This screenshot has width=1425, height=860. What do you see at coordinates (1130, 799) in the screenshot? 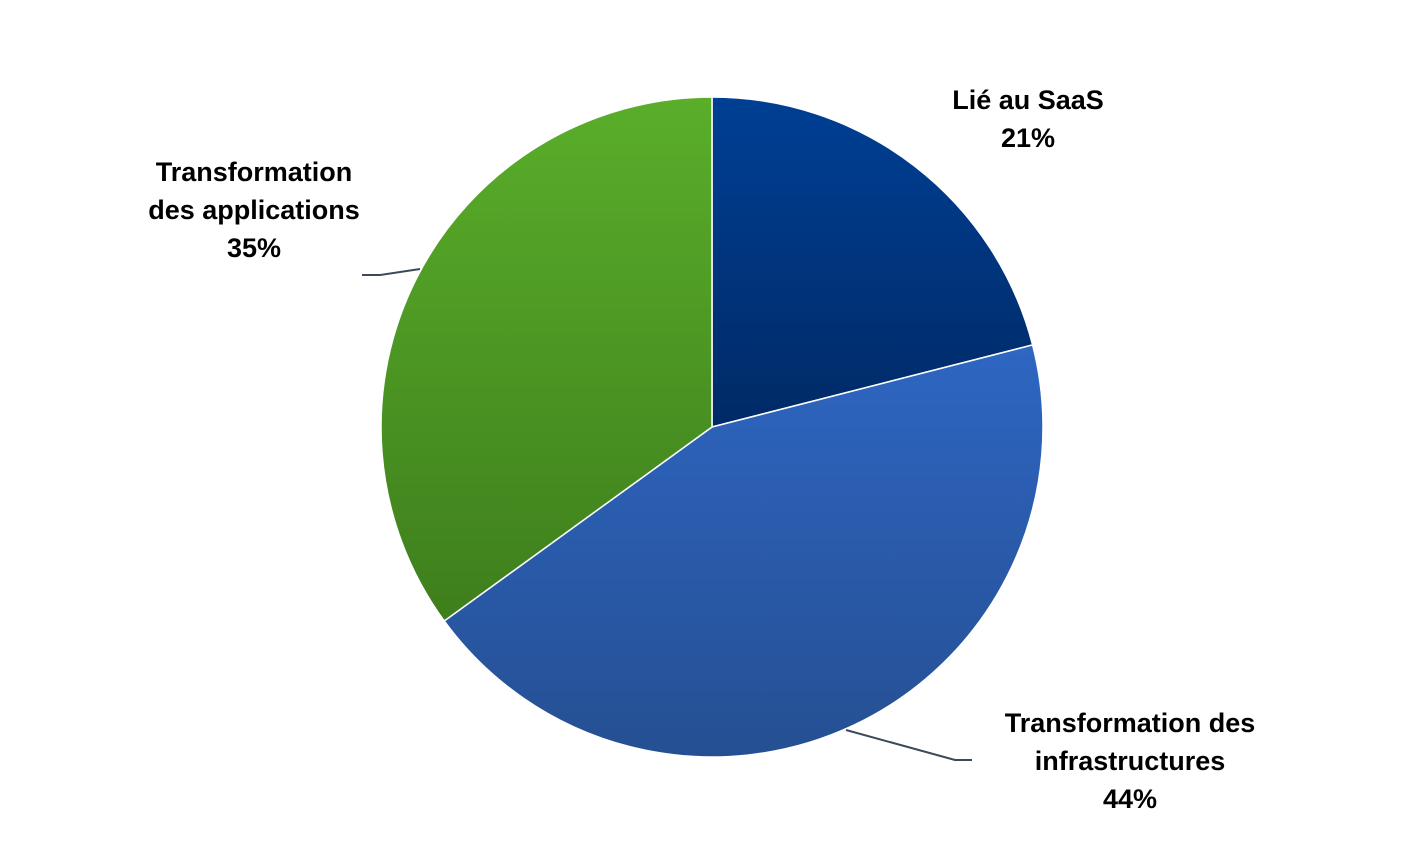
I see `slice-percent-2: 44%` at bounding box center [1130, 799].